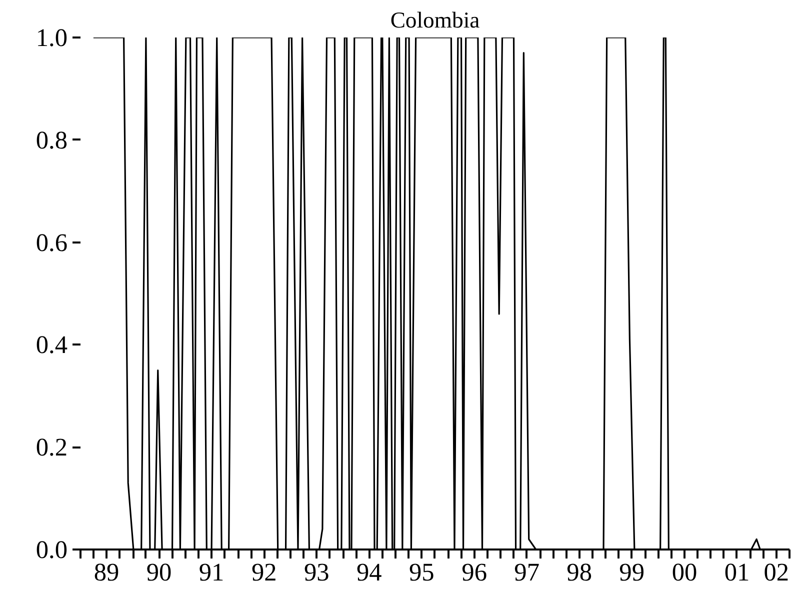 This screenshot has height=599, width=809. I want to click on x-tick-label: 90, so click(159, 572).